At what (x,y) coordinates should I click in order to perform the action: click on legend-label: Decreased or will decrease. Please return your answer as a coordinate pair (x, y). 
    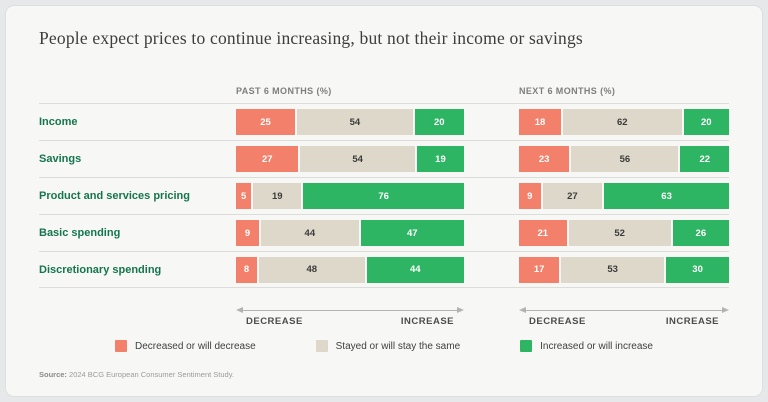
    Looking at the image, I should click on (195, 346).